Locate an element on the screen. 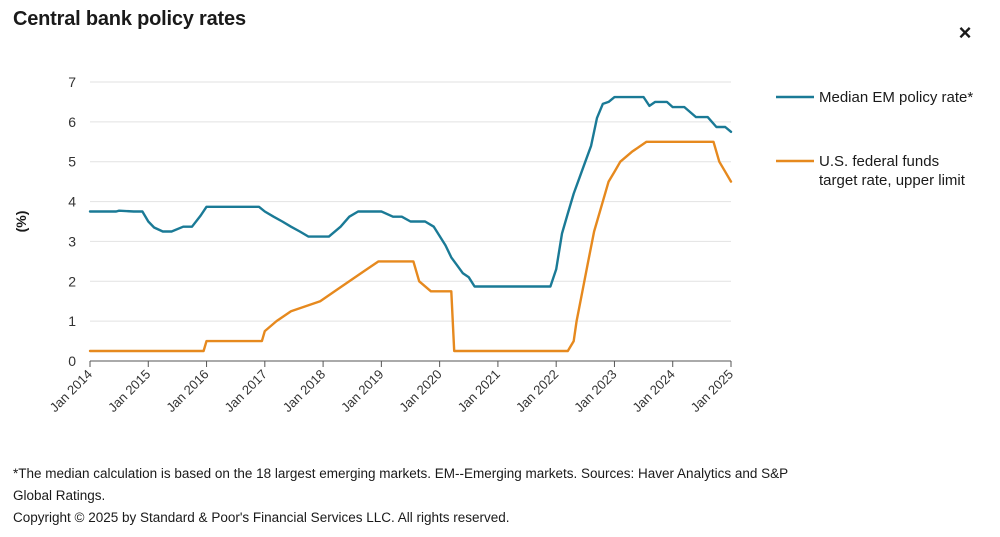  y-tick-label: 4 is located at coordinates (72, 202).